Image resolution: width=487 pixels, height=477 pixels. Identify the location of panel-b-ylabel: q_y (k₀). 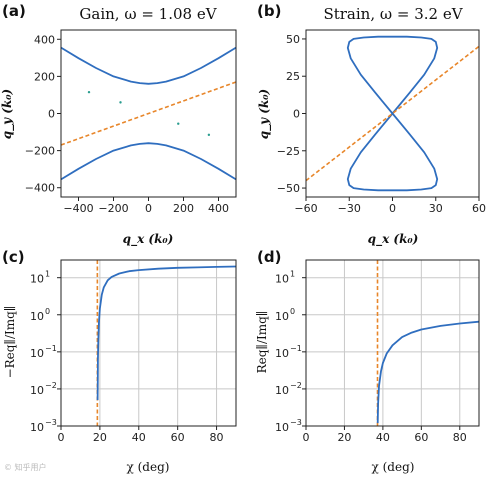
(264, 114).